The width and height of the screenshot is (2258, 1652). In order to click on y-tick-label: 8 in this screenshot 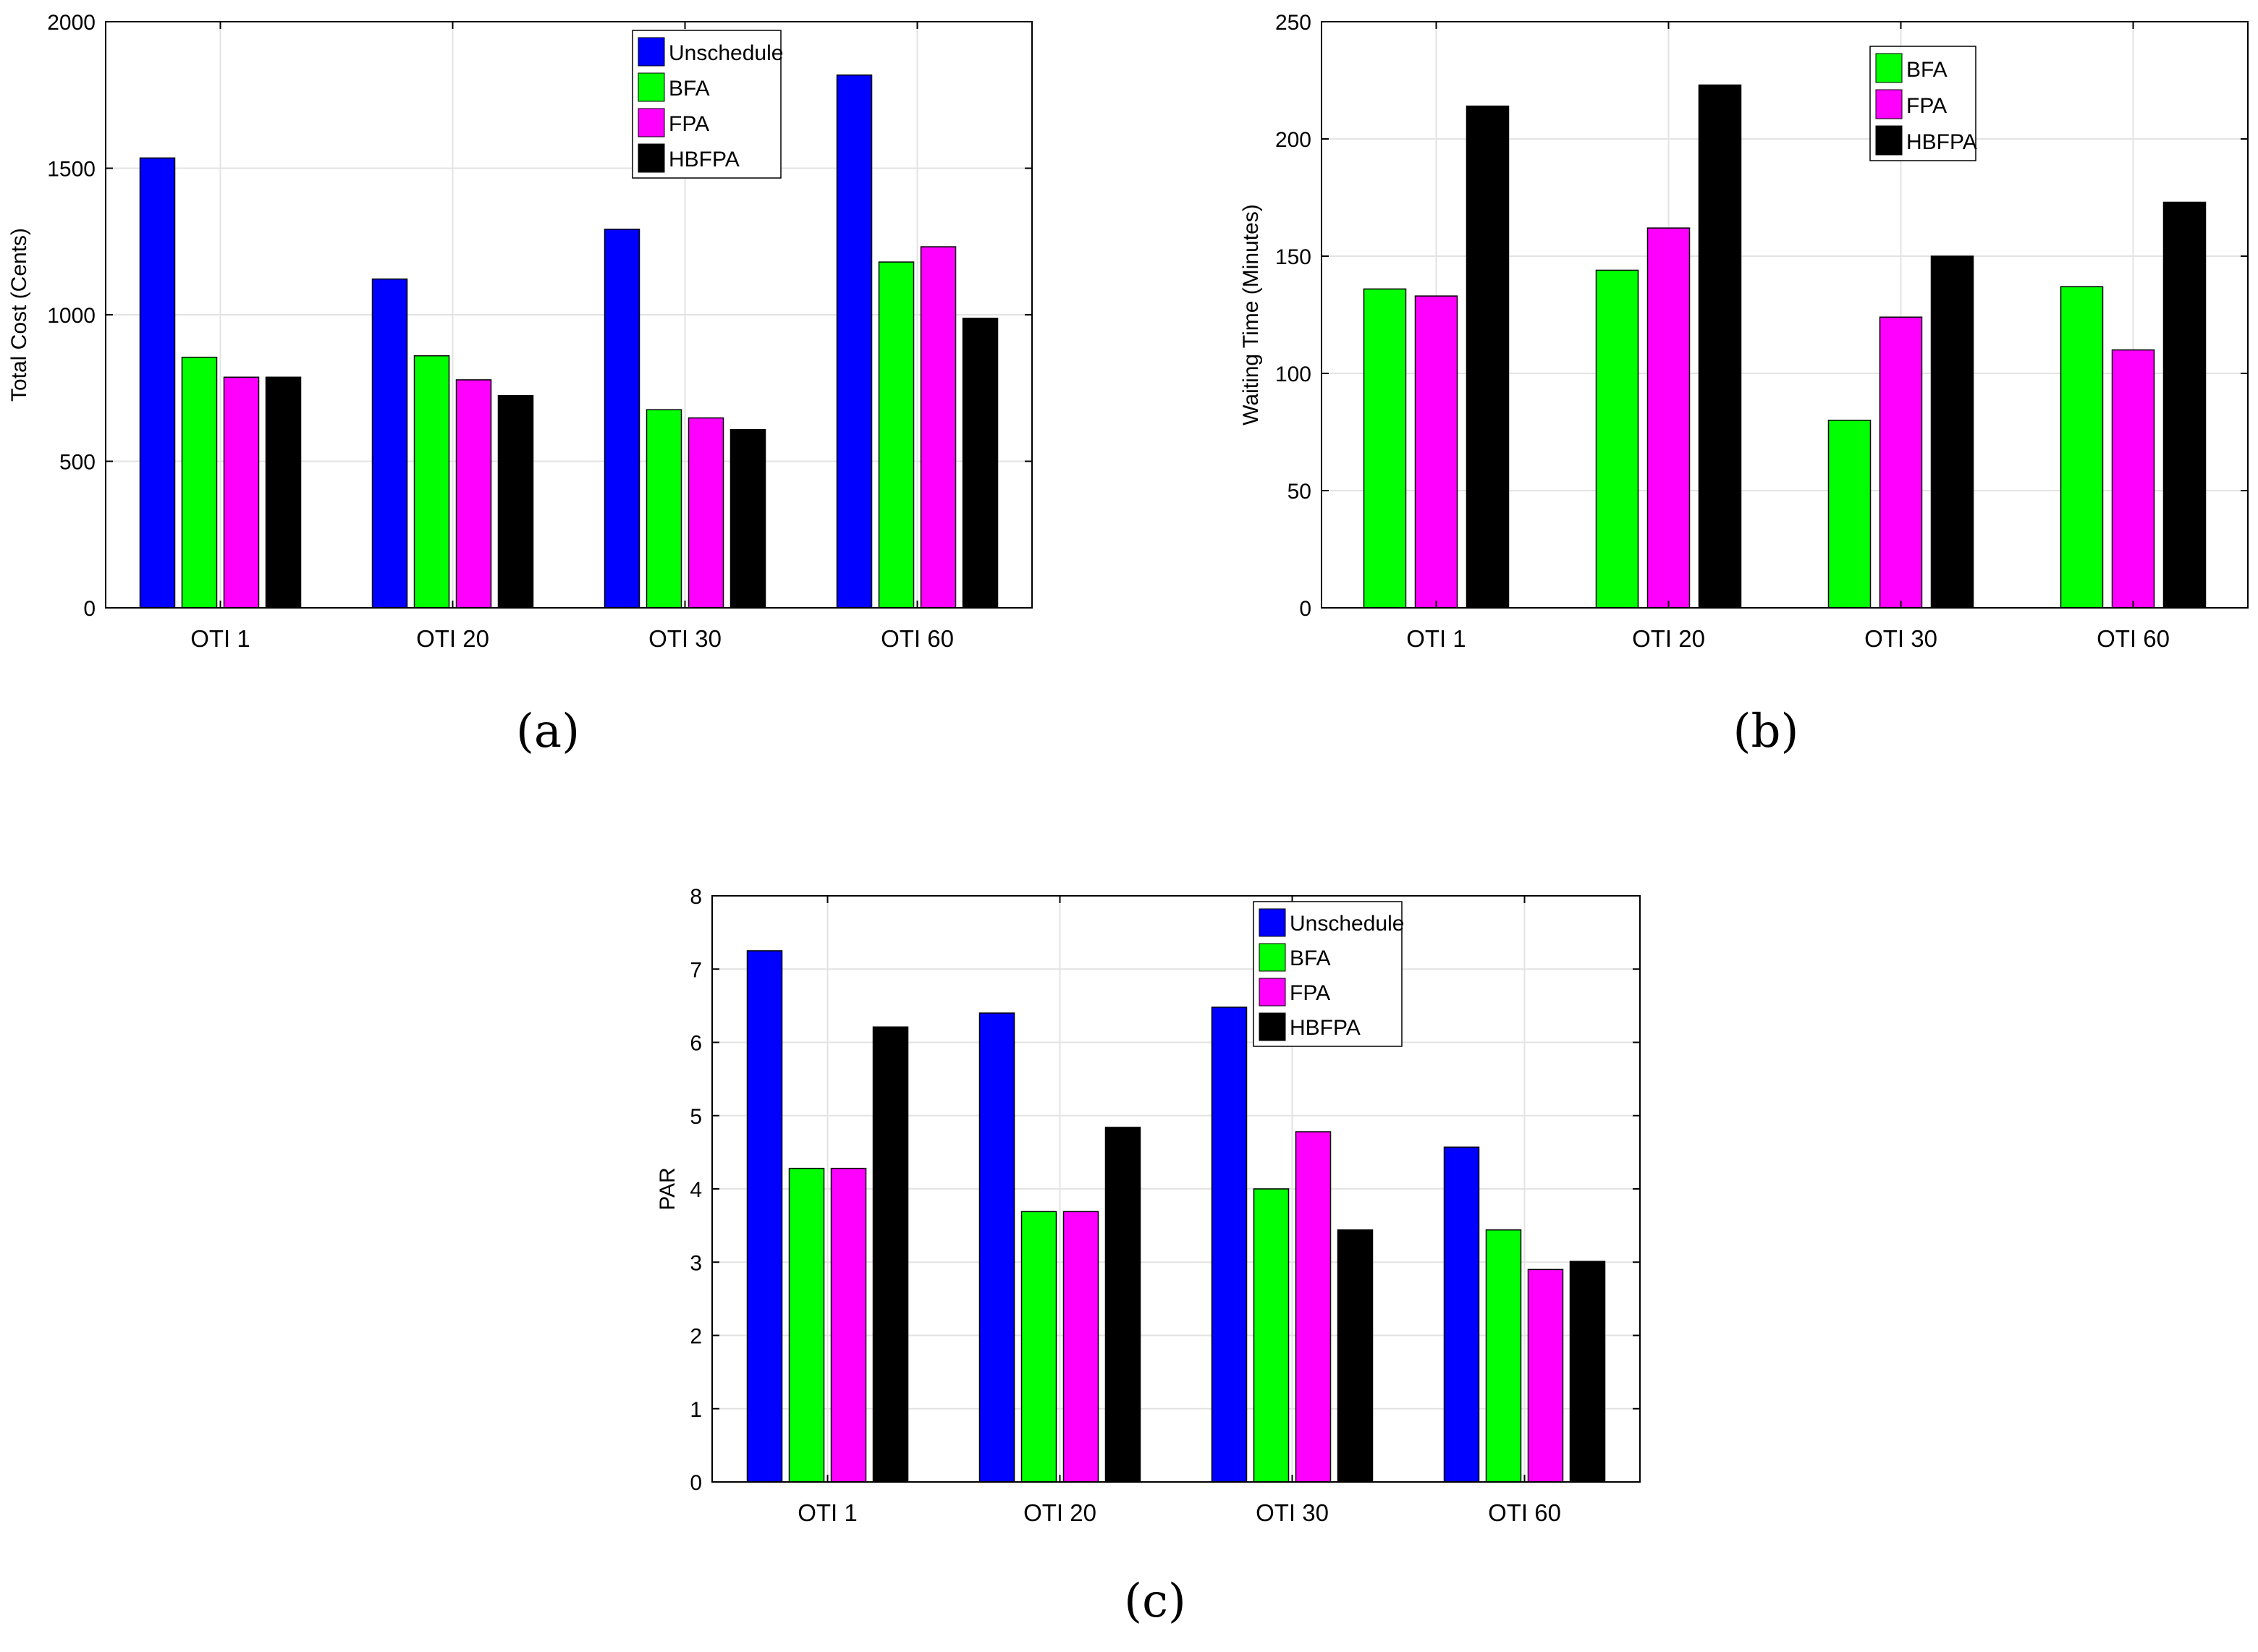, I will do `click(696, 897)`.